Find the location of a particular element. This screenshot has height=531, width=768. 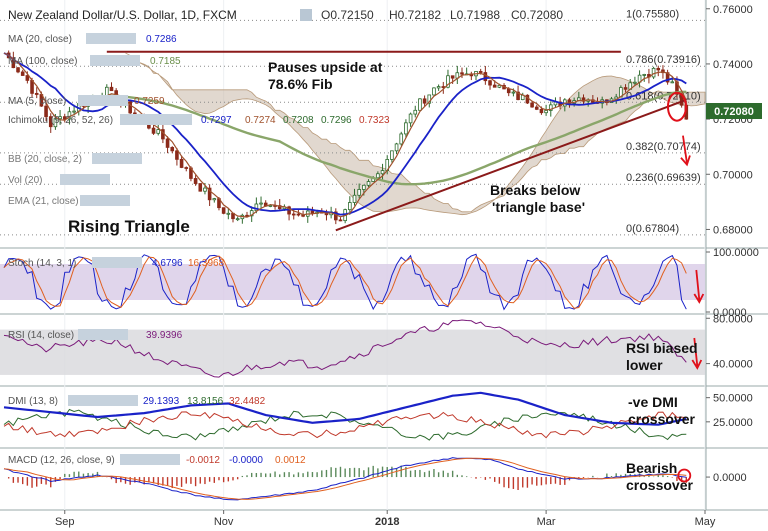

ichimoku-label: Ichimoku (9, 26, 52, 26) is located at coordinates (60, 120).